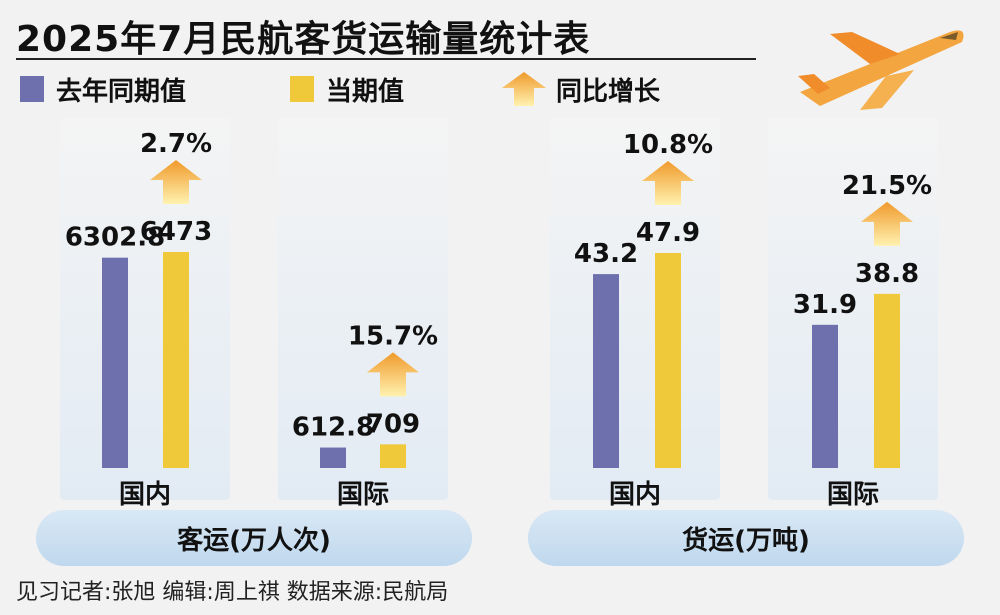 This screenshot has width=1000, height=615. What do you see at coordinates (608, 91) in the screenshot?
I see `legend-label-growth: 同比增长` at bounding box center [608, 91].